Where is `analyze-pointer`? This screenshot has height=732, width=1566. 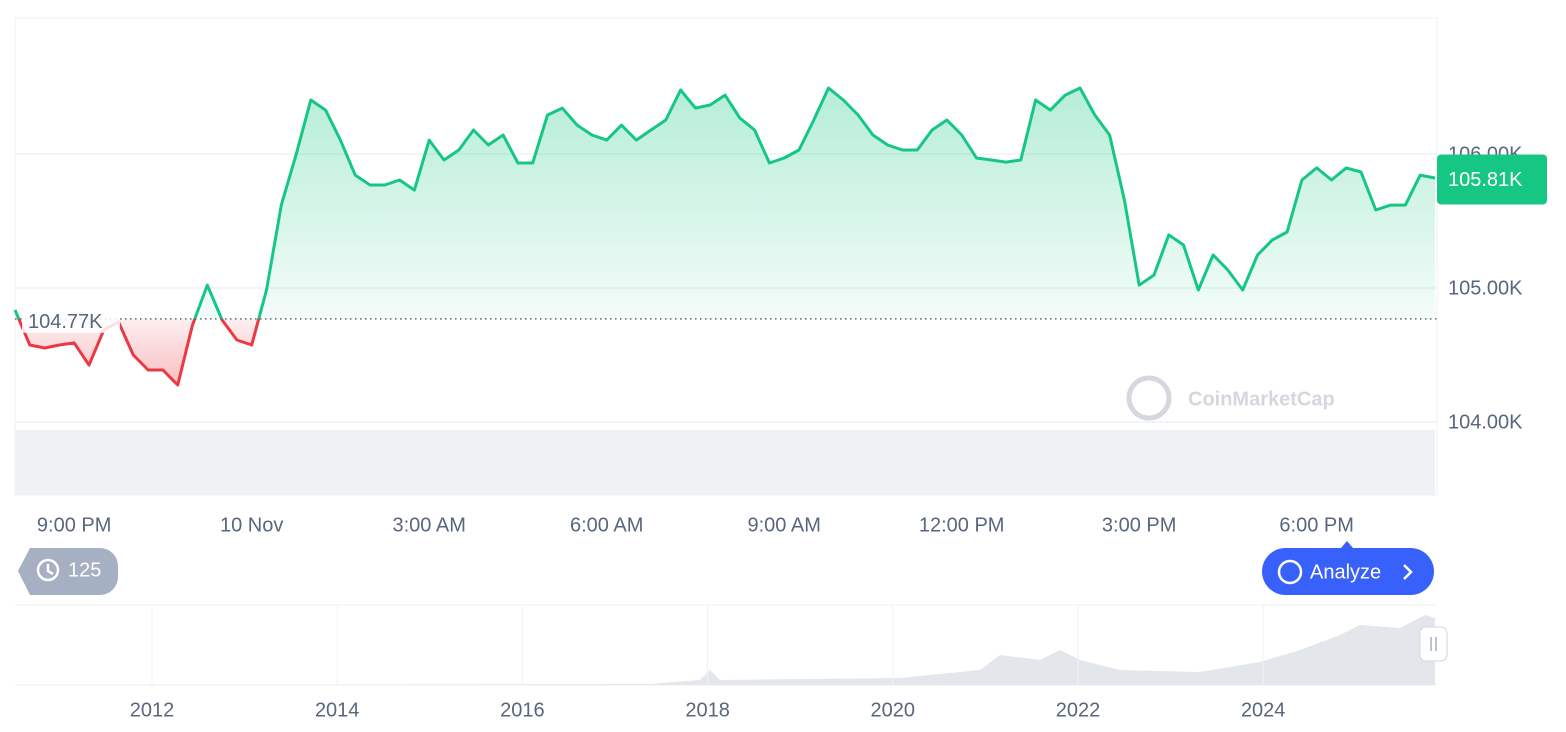
analyze-pointer is located at coordinates (1347, 544).